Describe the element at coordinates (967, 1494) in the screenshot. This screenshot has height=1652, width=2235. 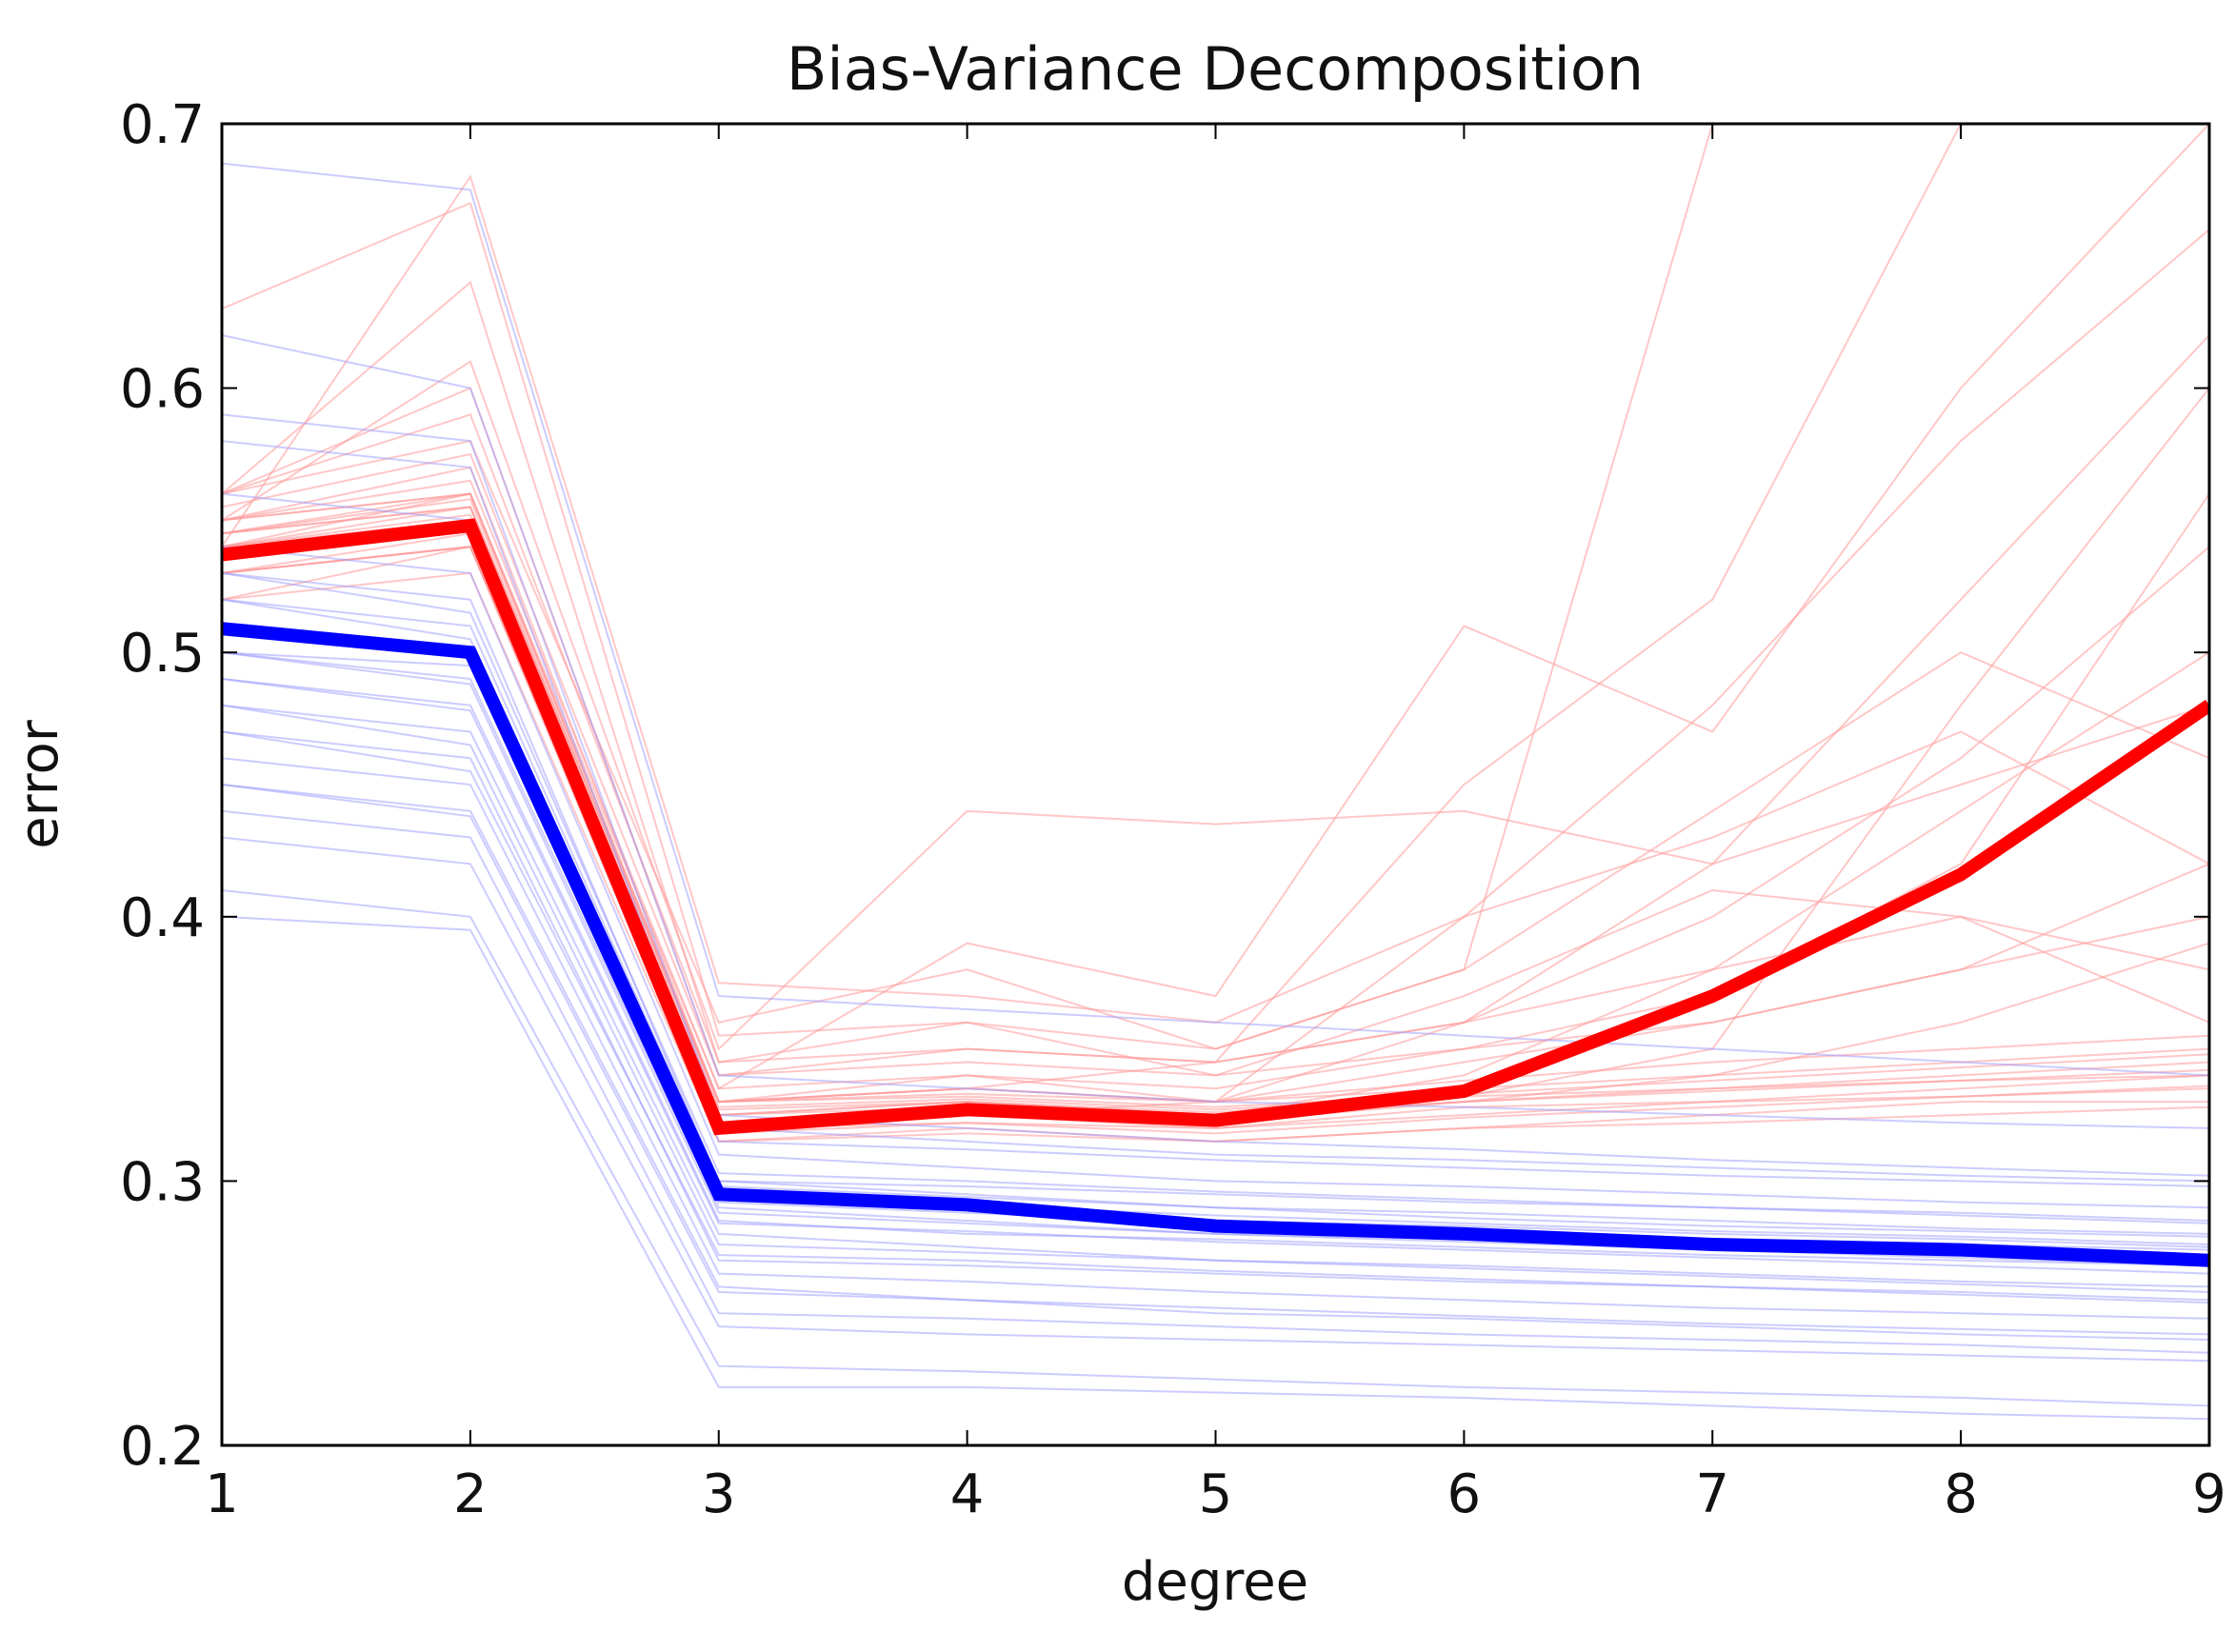
I see `x-tick-label: 4` at that location.